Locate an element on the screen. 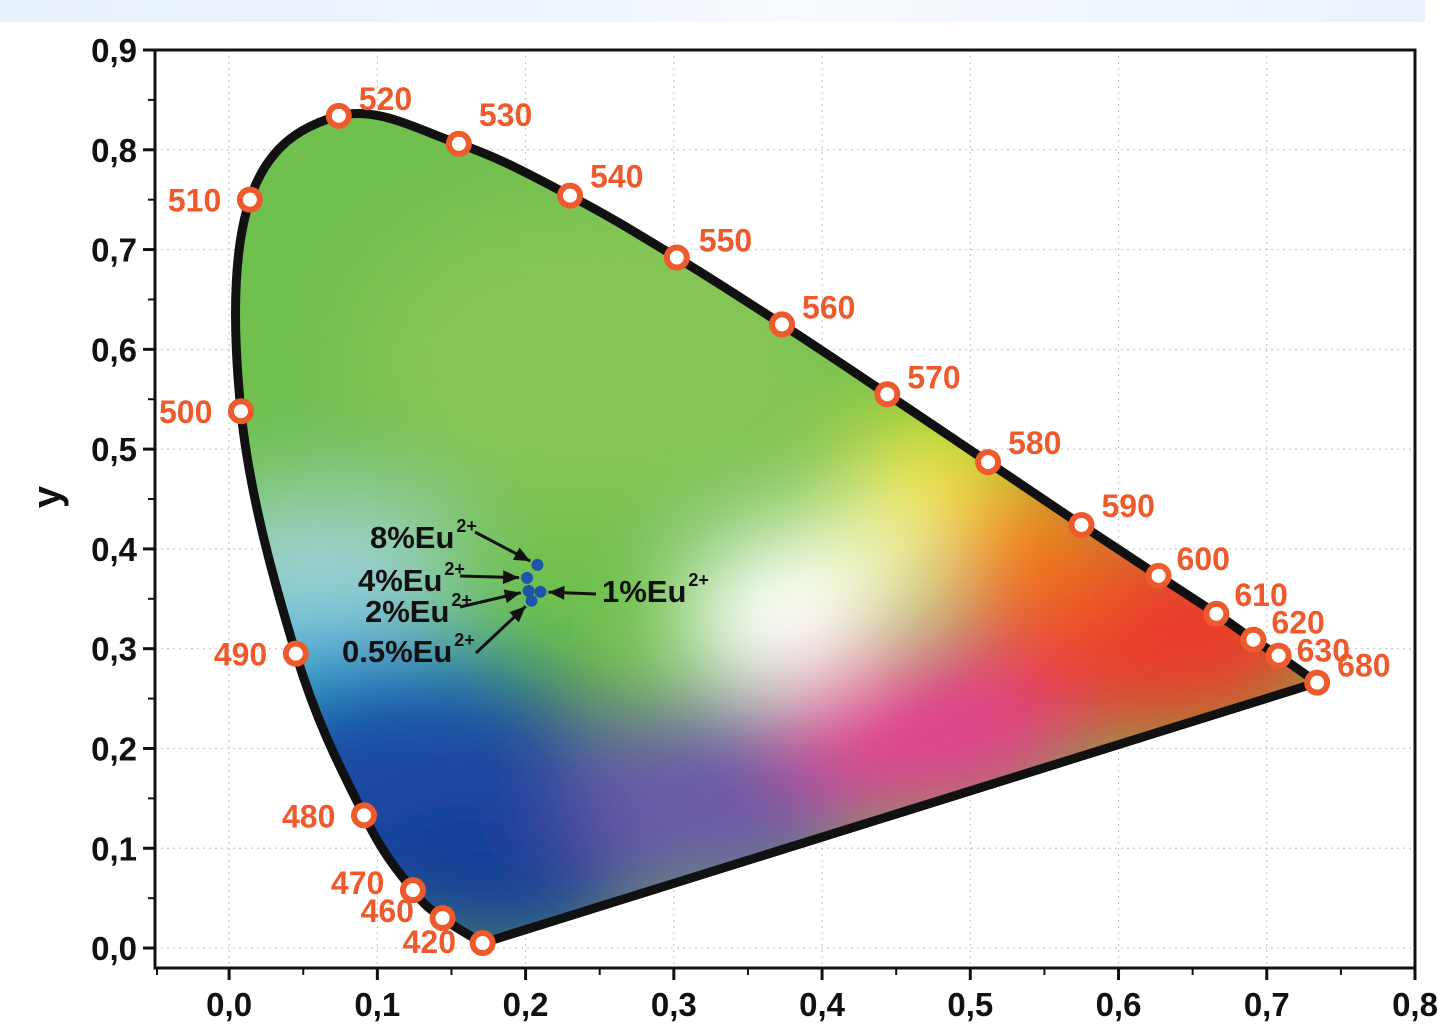 The image size is (1438, 1025). y-tick-label: 0,8 is located at coordinates (114, 150).